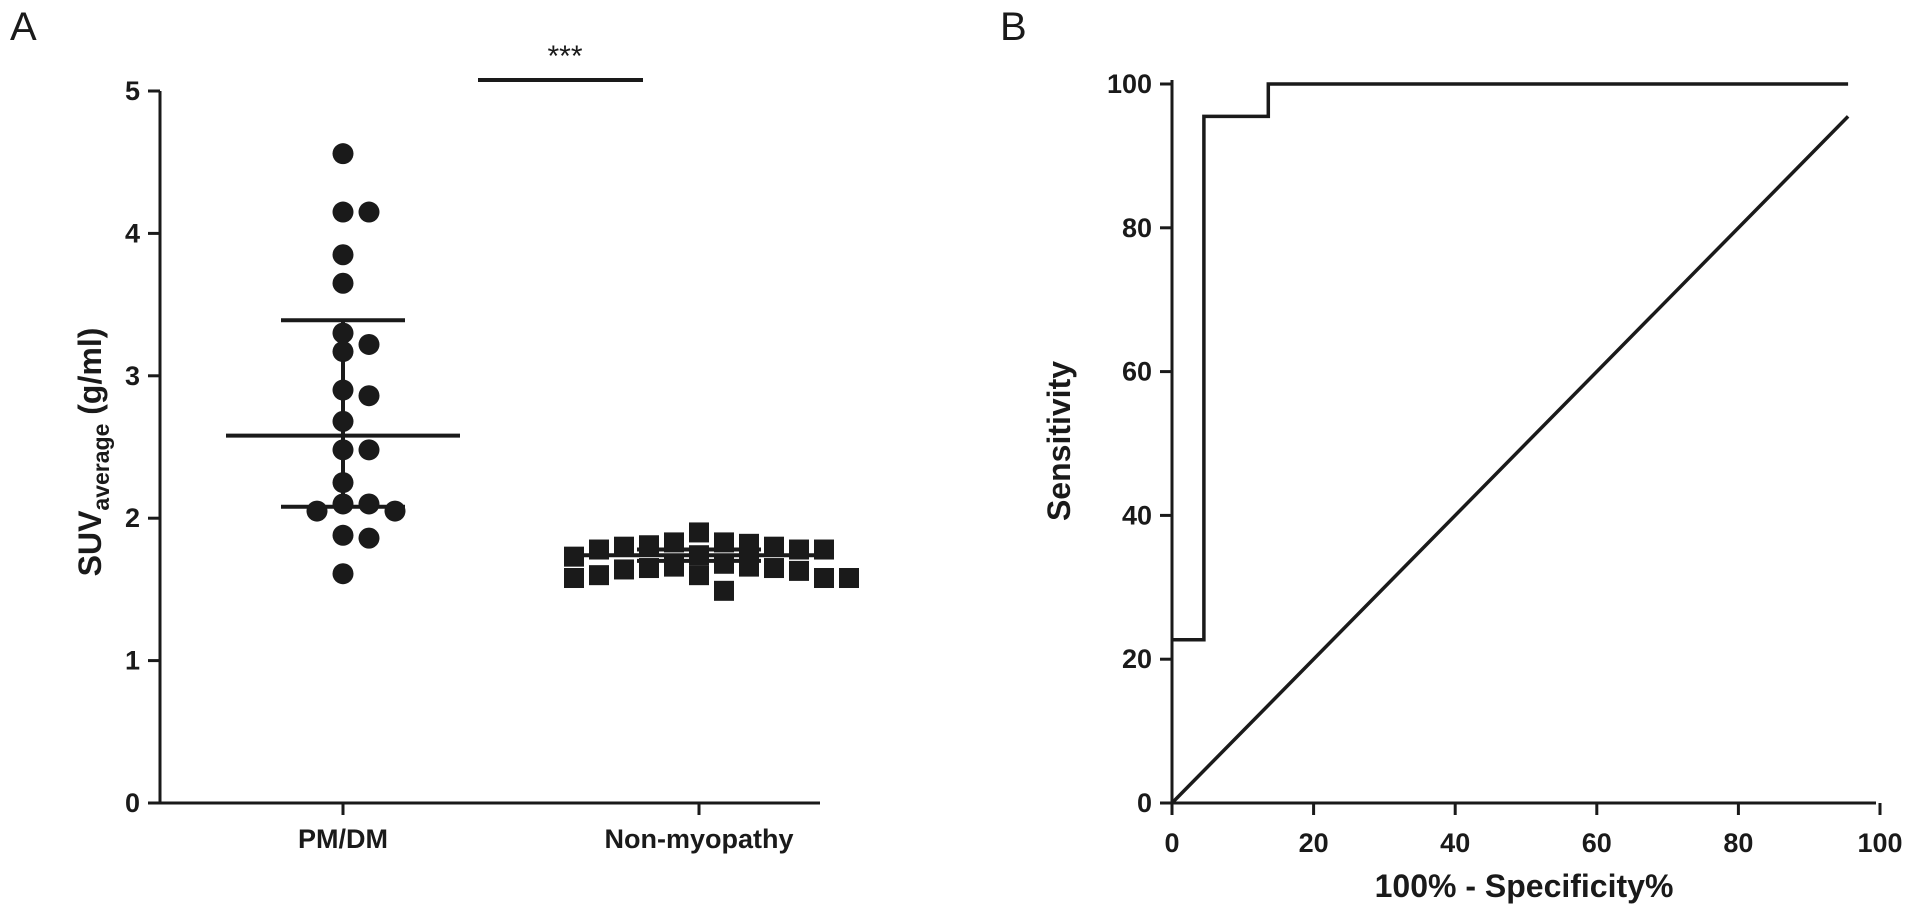 Image resolution: width=1913 pixels, height=923 pixels. I want to click on significance-label: ***, so click(564, 56).